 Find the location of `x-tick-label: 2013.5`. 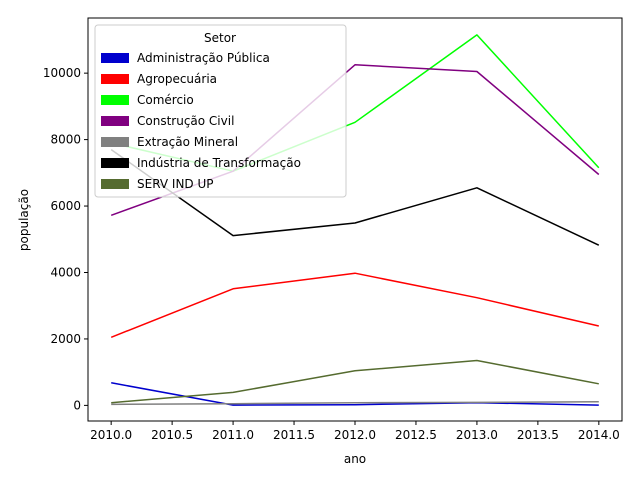

x-tick-label: 2013.5 is located at coordinates (538, 435).